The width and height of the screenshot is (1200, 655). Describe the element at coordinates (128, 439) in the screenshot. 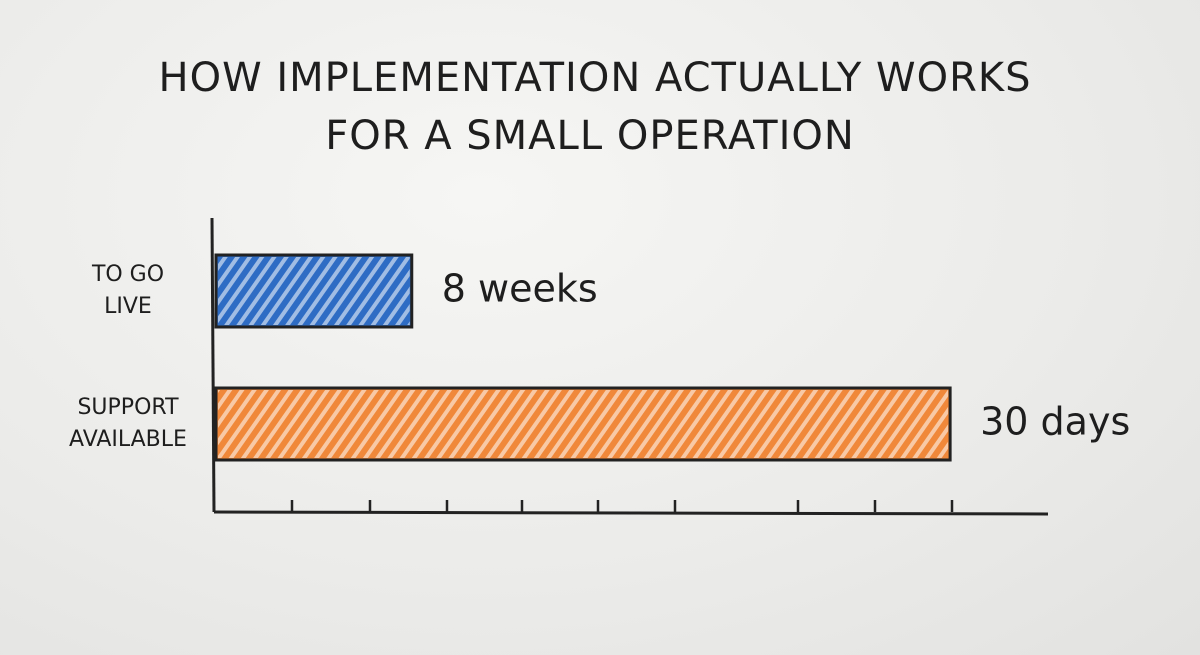

I see `y-tick-label: AVAILABLE` at that location.